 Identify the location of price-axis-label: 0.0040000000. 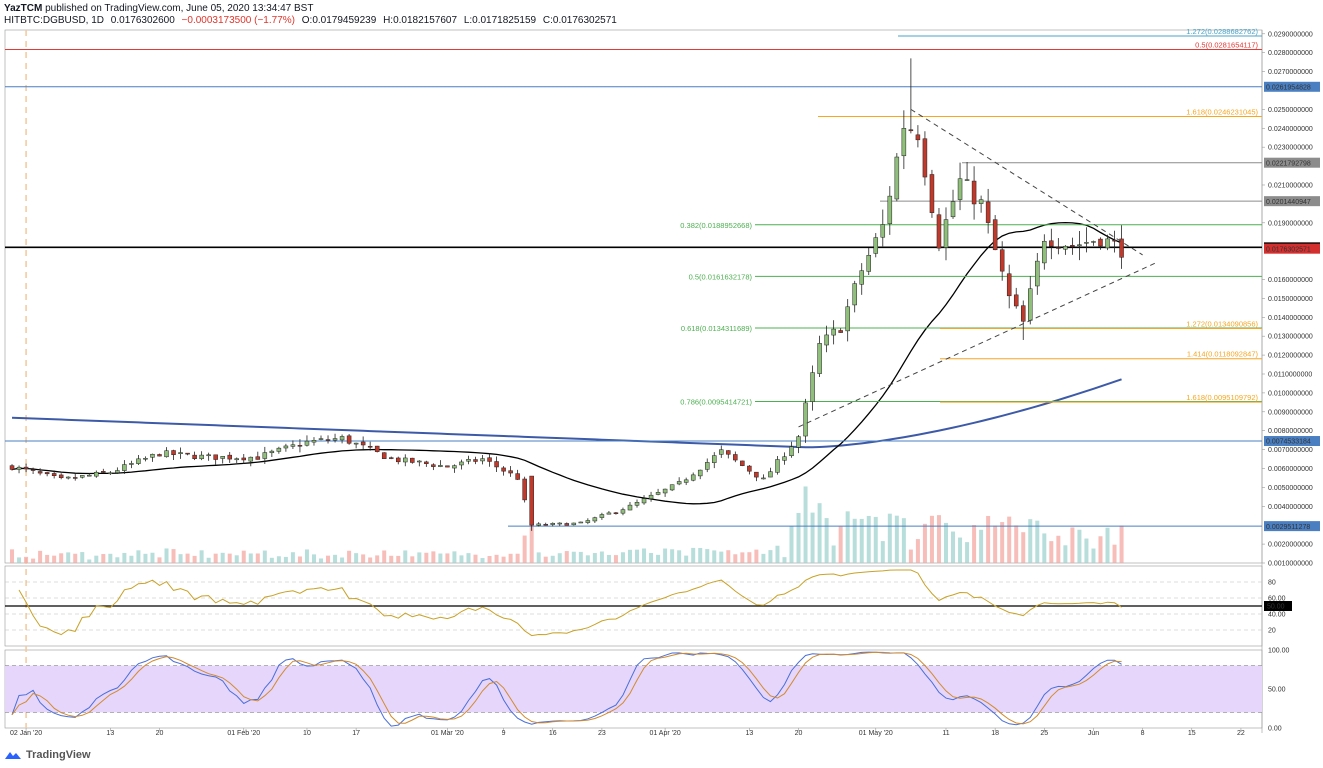
(1290, 507).